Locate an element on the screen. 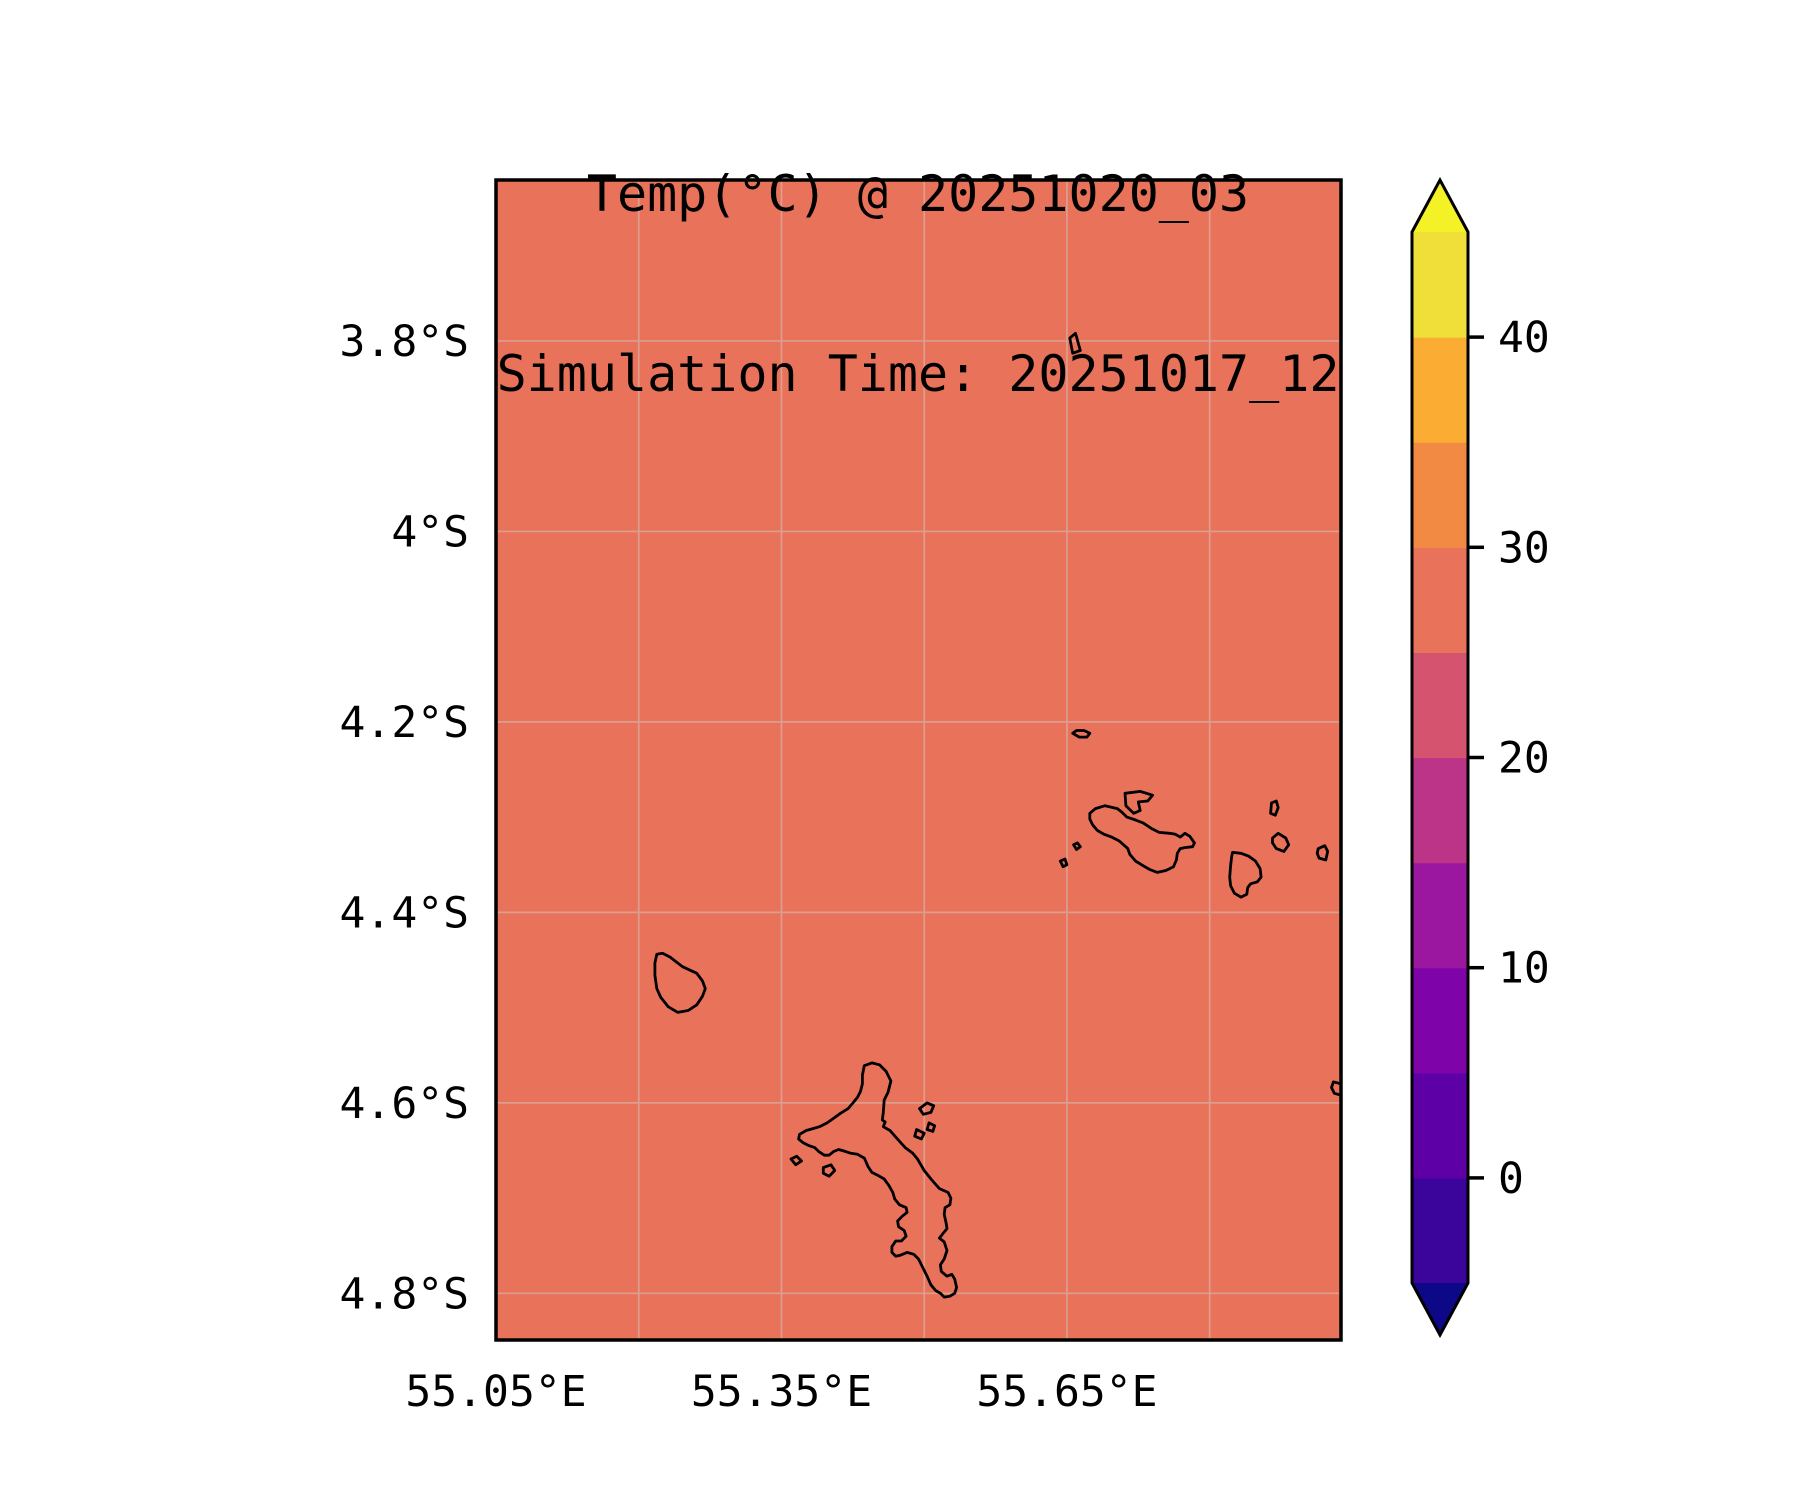  x-tick-label: 55.35°E is located at coordinates (781, 1392).